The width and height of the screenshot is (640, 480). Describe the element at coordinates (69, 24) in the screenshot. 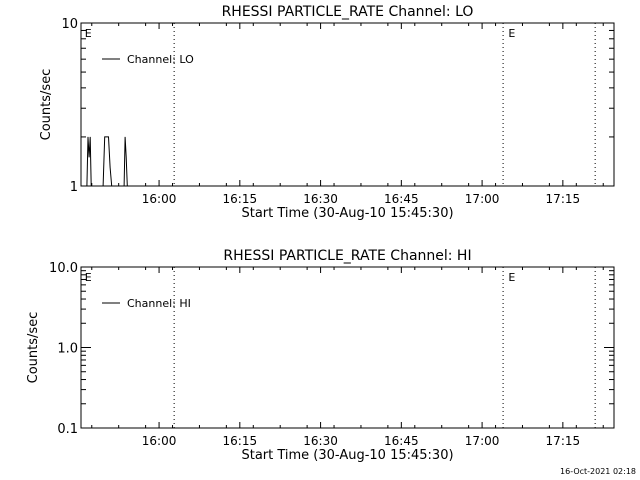

I see `y-tick-label: 10` at that location.